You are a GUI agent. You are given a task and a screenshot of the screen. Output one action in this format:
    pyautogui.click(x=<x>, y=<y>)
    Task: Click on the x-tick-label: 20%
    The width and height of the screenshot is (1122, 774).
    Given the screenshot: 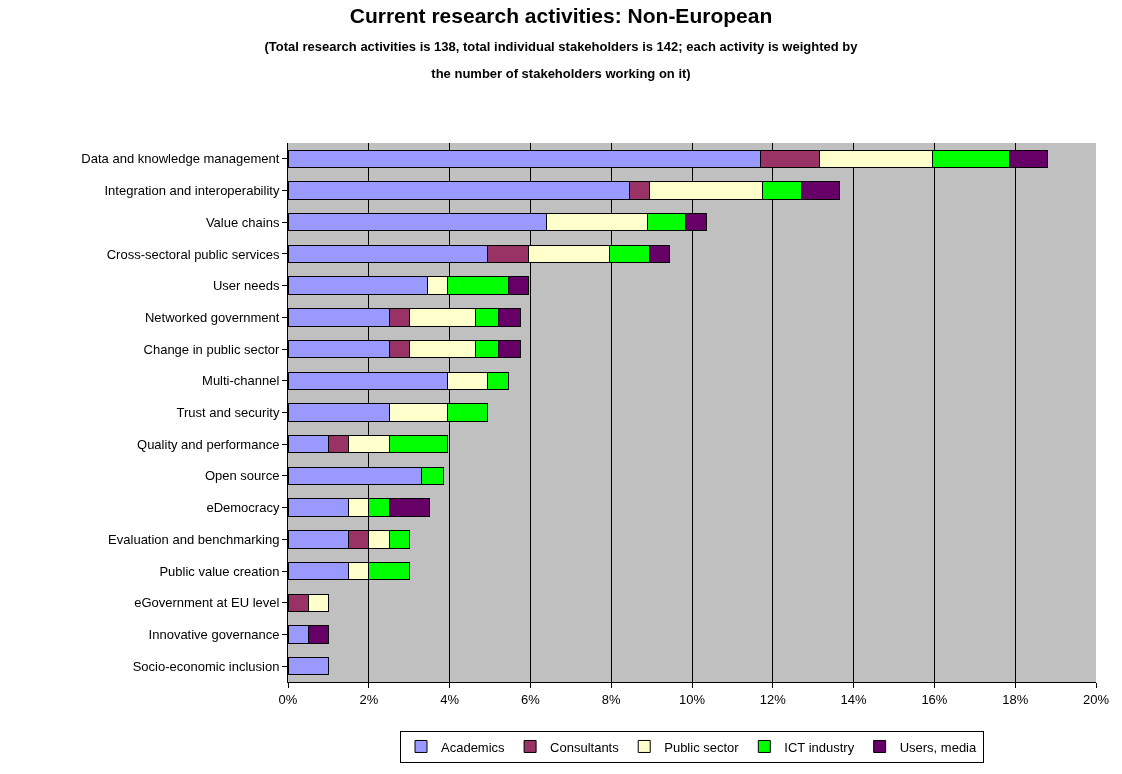 What is the action you would take?
    pyautogui.click(x=1096, y=699)
    